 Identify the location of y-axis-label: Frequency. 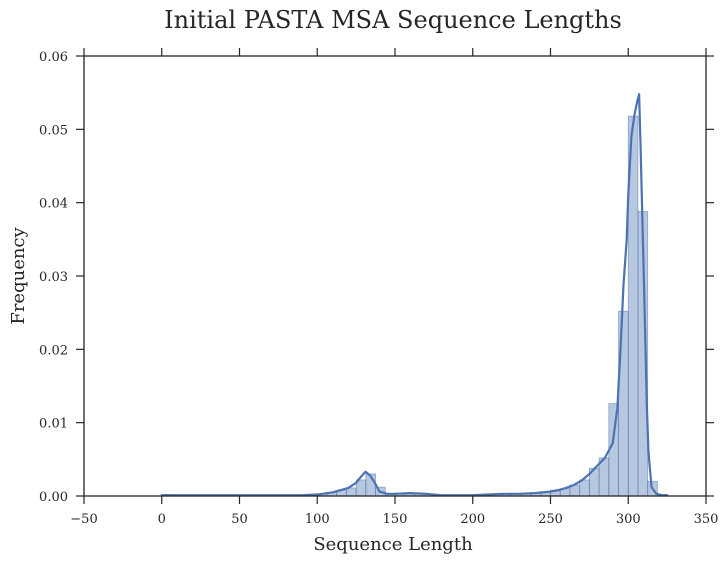
(18, 275).